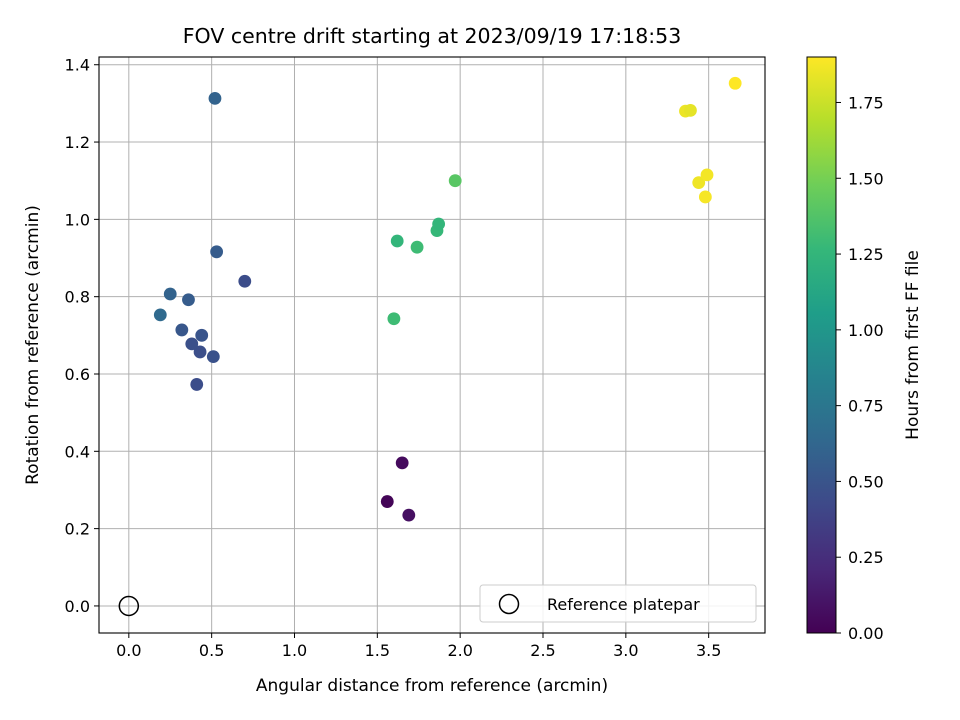 The height and width of the screenshot is (720, 960). What do you see at coordinates (77, 529) in the screenshot?
I see `y-tick-label: 0.2` at bounding box center [77, 529].